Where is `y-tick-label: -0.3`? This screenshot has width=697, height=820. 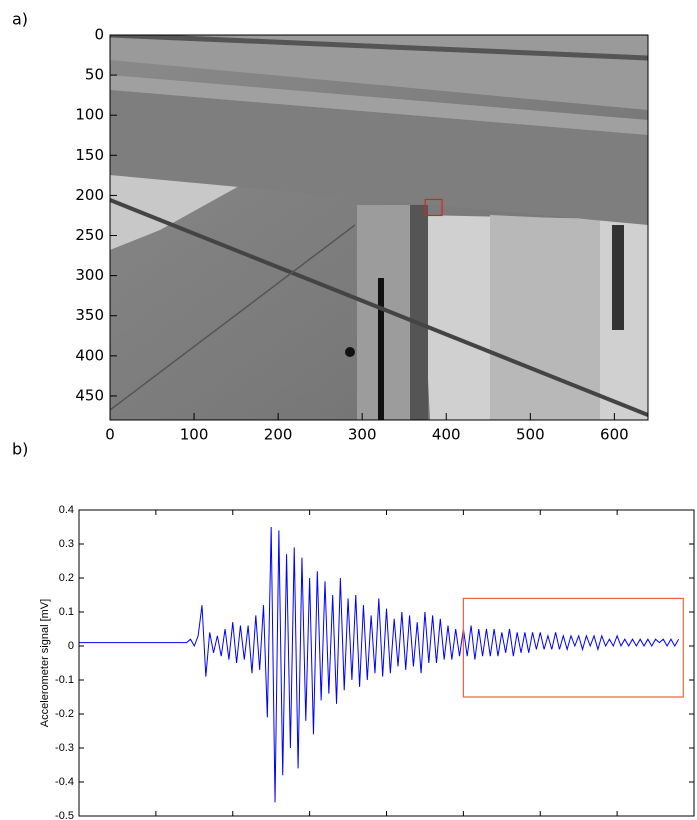 y-tick-label: -0.3 is located at coordinates (64, 748).